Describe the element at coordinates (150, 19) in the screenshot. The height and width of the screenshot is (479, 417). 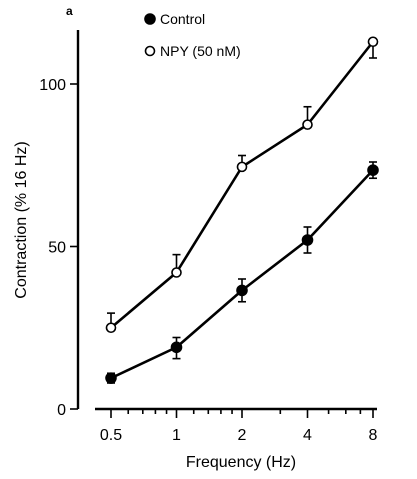
I see `legend-marker-control` at that location.